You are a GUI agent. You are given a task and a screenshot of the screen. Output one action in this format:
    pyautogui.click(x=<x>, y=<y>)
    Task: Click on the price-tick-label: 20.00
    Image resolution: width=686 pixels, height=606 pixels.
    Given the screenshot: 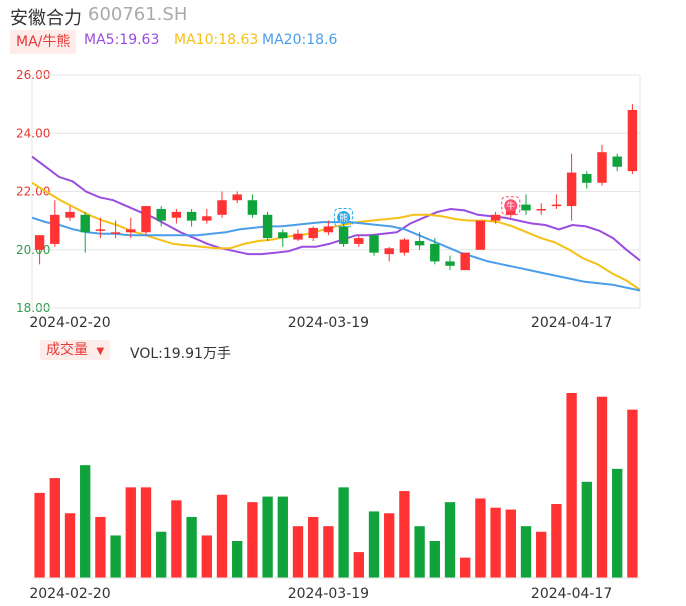 What is the action you would take?
    pyautogui.click(x=33, y=250)
    